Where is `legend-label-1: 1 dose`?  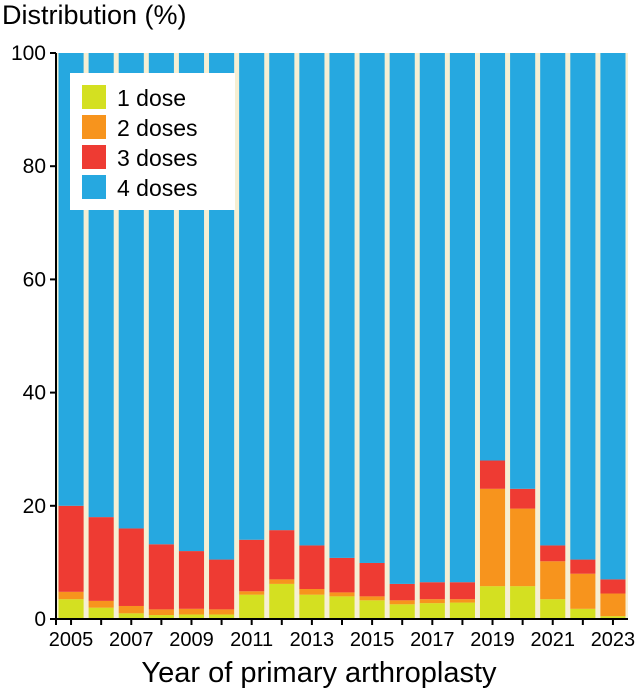
legend-label-1: 1 dose is located at coordinates (151, 98).